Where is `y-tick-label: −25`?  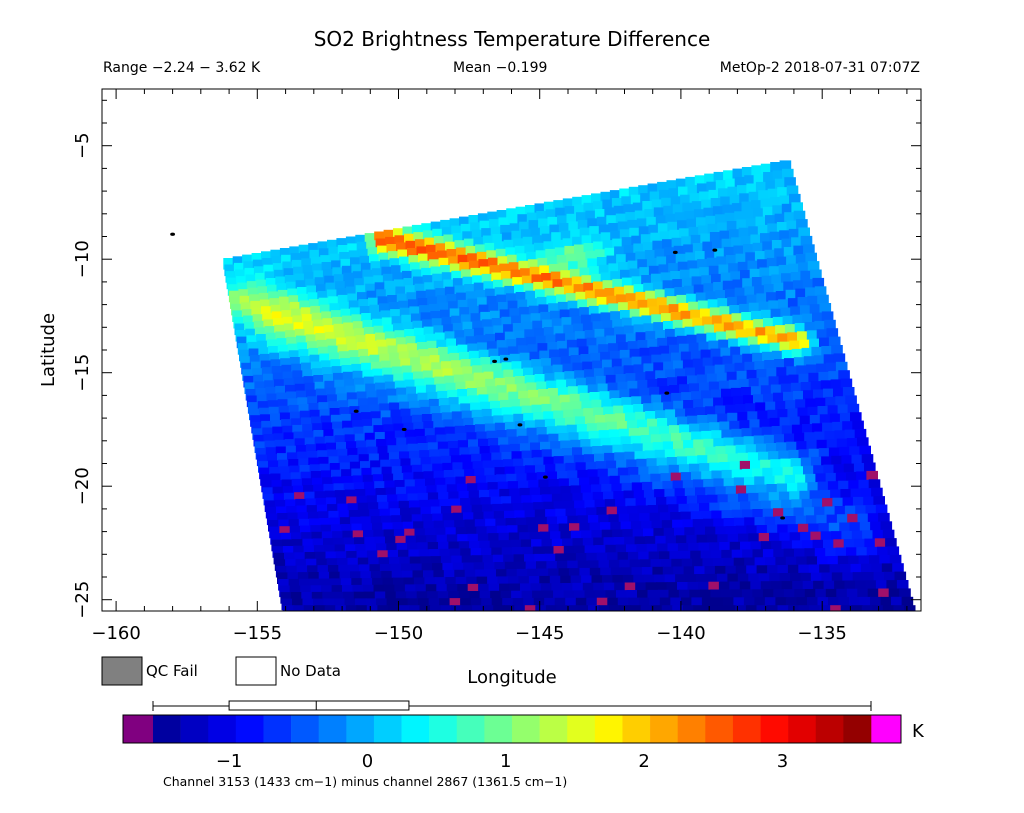 y-tick-label: −25 is located at coordinates (82, 600).